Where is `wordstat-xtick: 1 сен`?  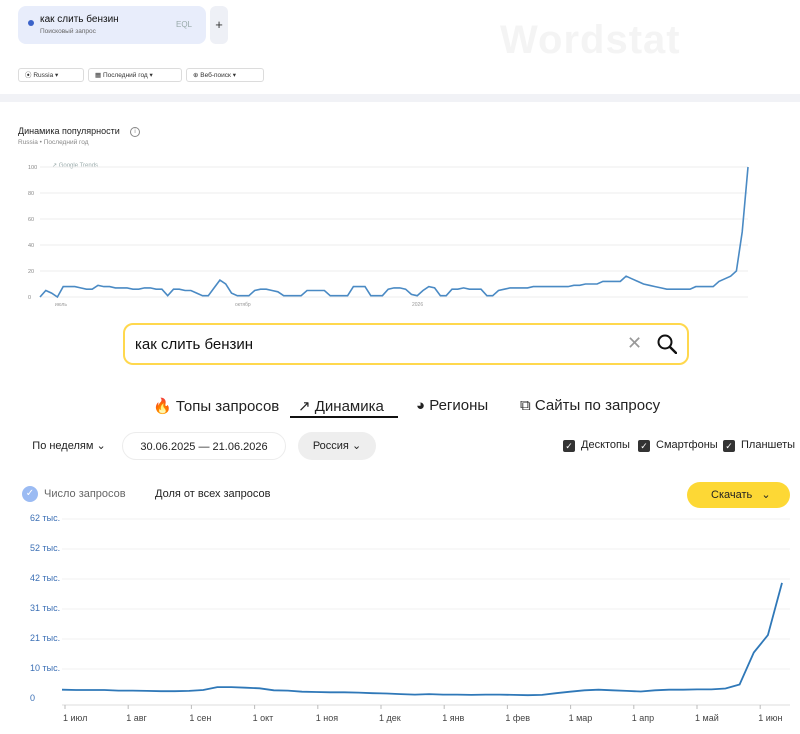
wordstat-xtick: 1 сен is located at coordinates (200, 718).